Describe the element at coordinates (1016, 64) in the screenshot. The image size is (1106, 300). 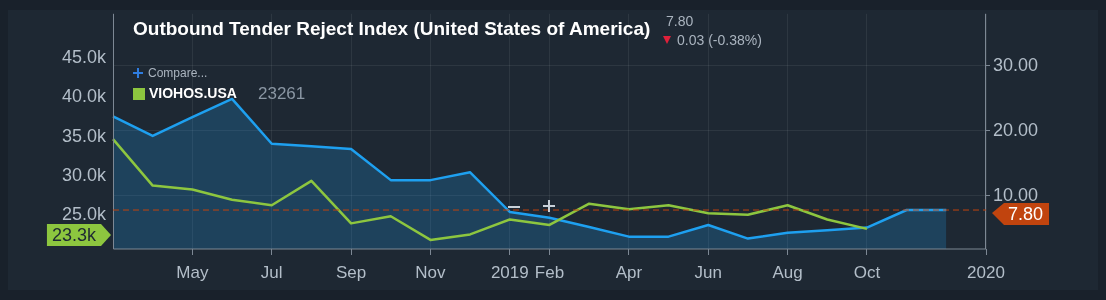
I see `y2-tick-label: 30.00` at that location.